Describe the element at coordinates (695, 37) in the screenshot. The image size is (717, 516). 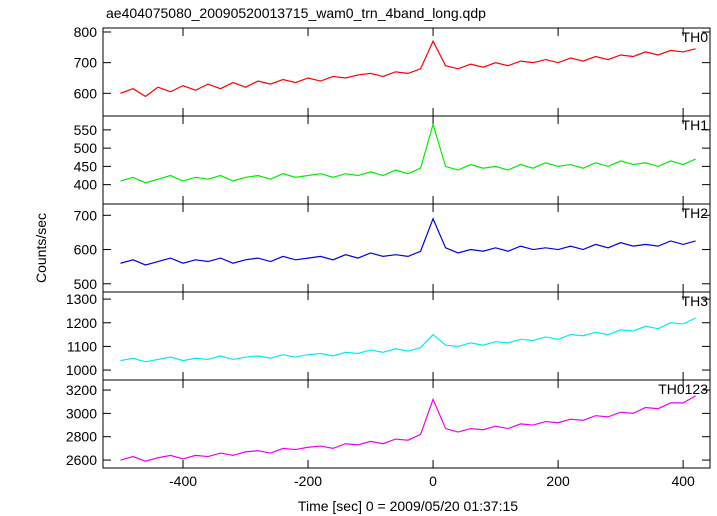
I see `panel-label: TH0` at that location.